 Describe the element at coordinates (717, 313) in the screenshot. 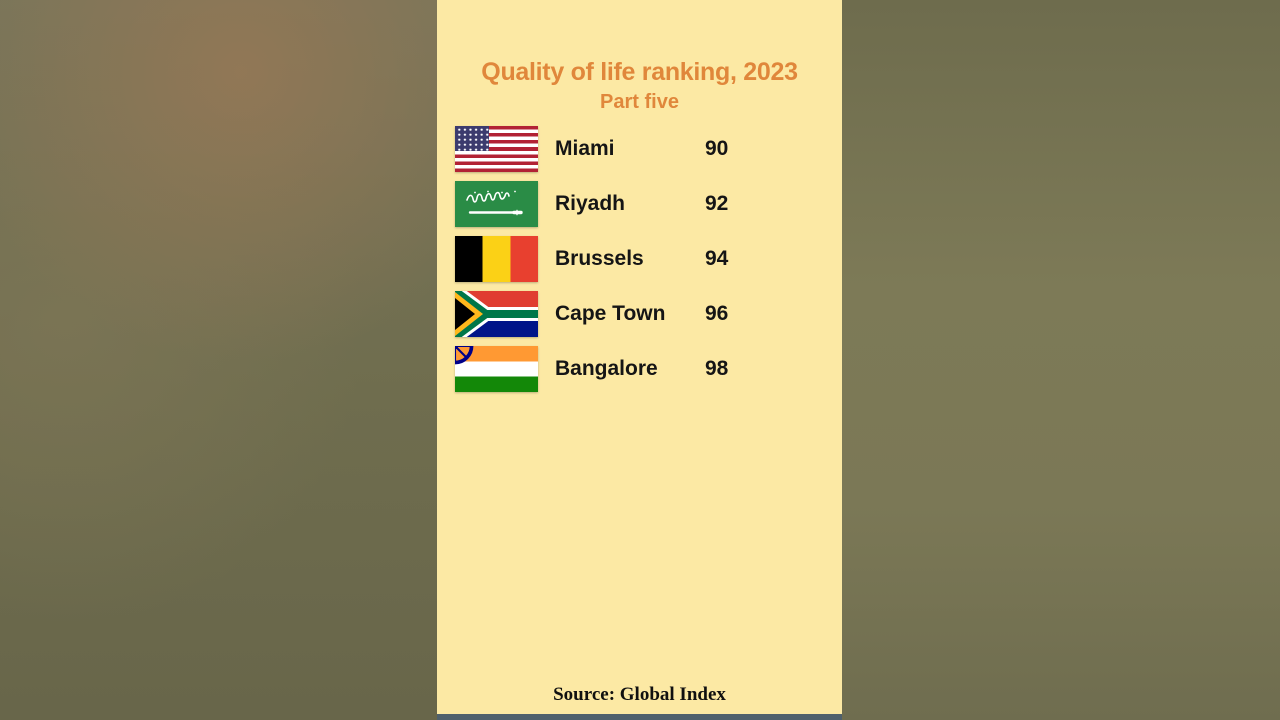

I see `score-value: 96` at that location.